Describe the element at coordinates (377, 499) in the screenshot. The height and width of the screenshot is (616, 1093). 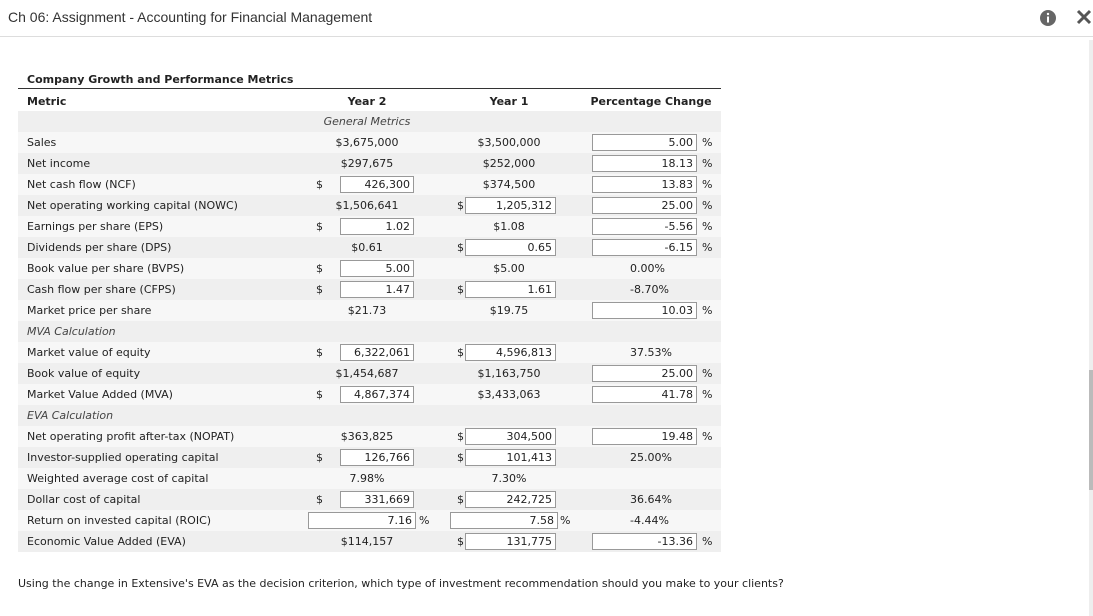
I see `input-box: 331,669` at that location.